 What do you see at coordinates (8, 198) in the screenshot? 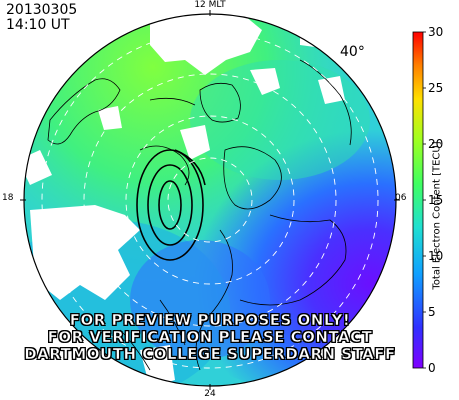
I see `mlt-label-left: 18` at bounding box center [8, 198].